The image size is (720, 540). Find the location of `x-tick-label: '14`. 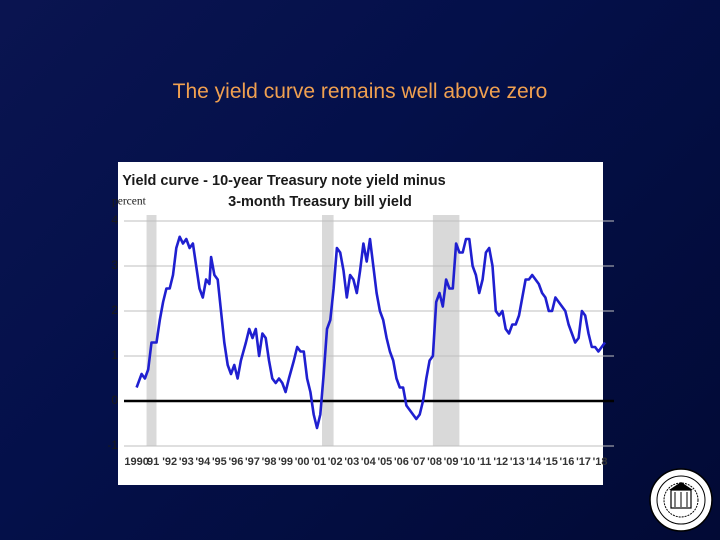

x-tick-label: '14 is located at coordinates (534, 462).